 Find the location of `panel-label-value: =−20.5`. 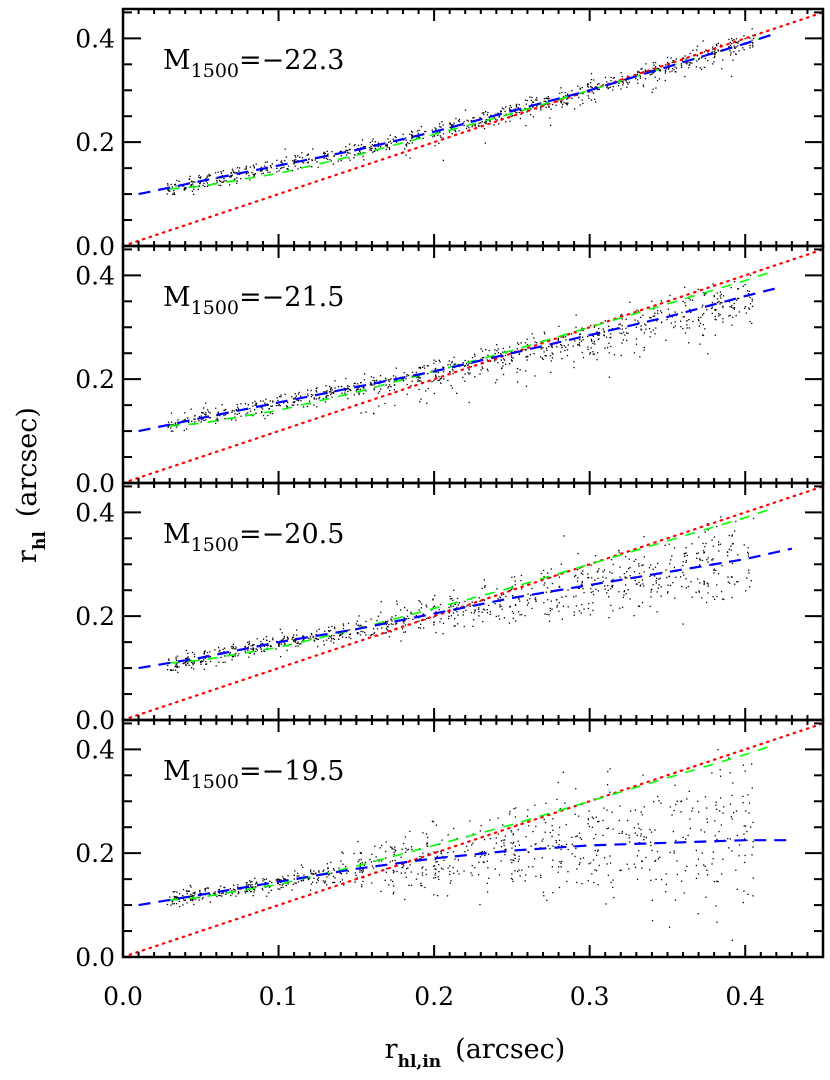

panel-label-value: =−20.5 is located at coordinates (291, 534).